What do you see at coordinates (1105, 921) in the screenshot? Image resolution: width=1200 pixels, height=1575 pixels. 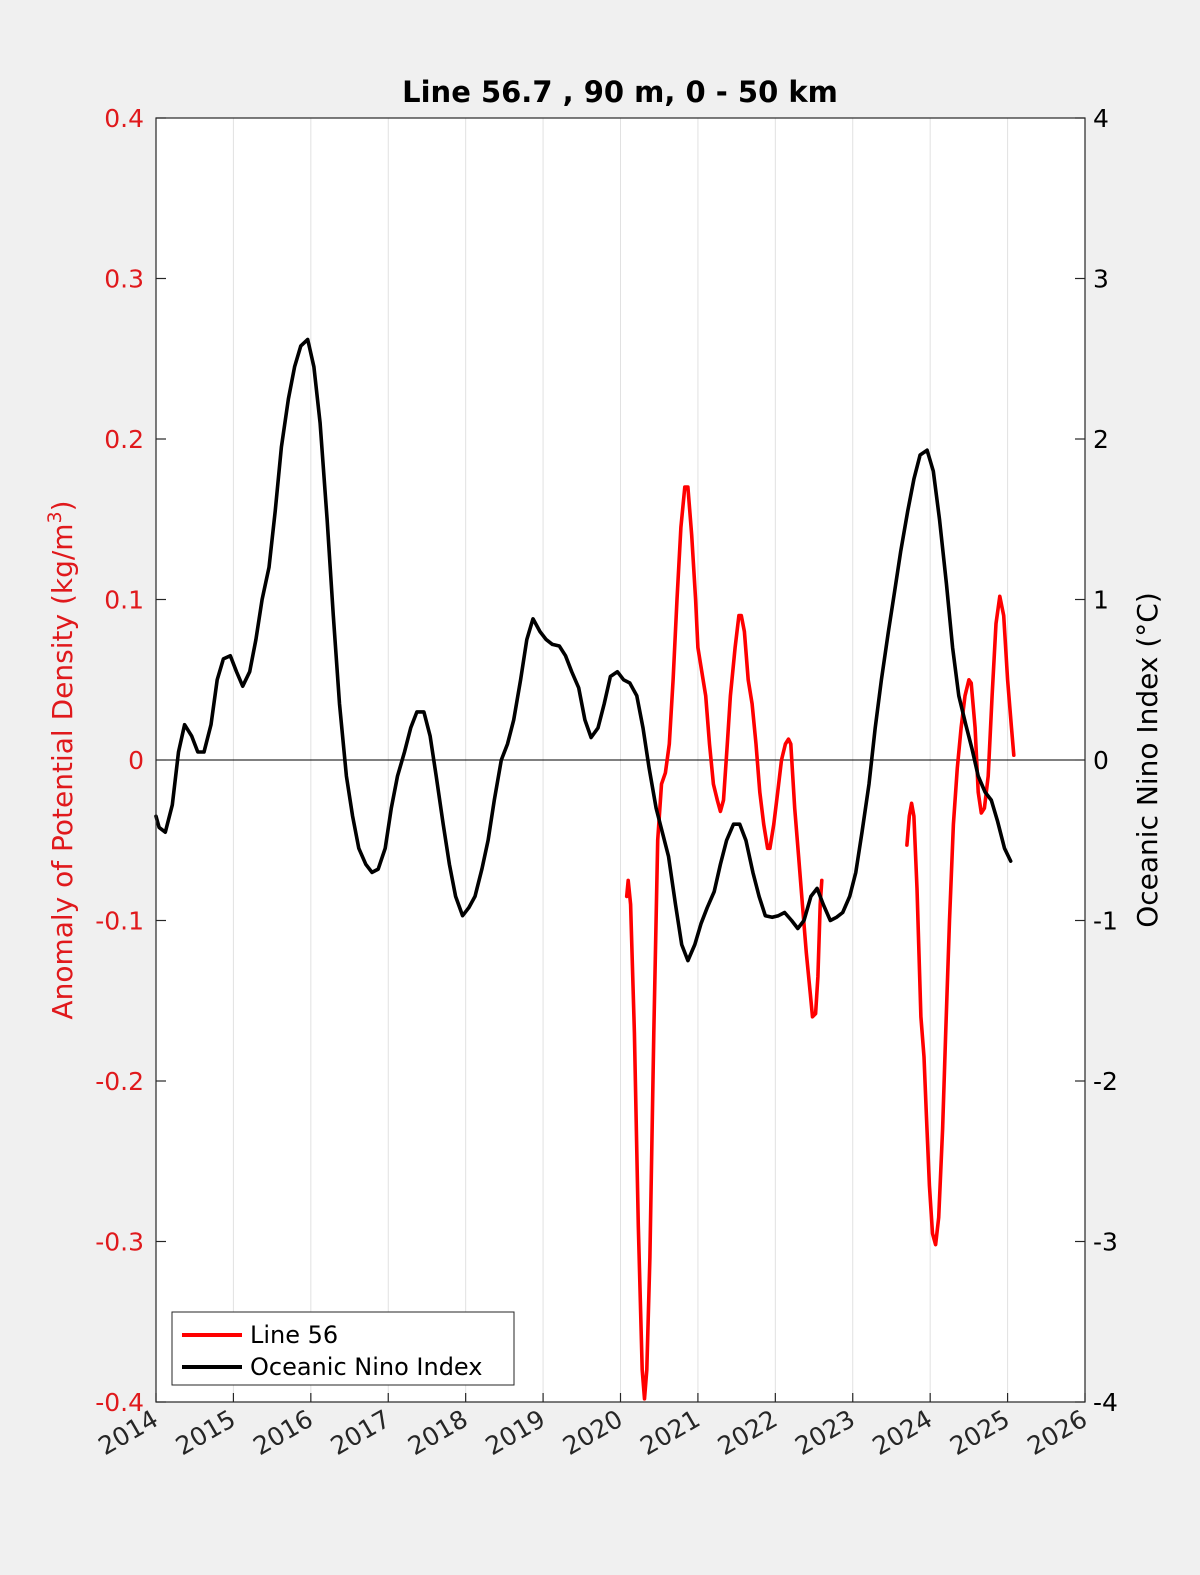 I see `right-tick-label: -1` at bounding box center [1105, 921].